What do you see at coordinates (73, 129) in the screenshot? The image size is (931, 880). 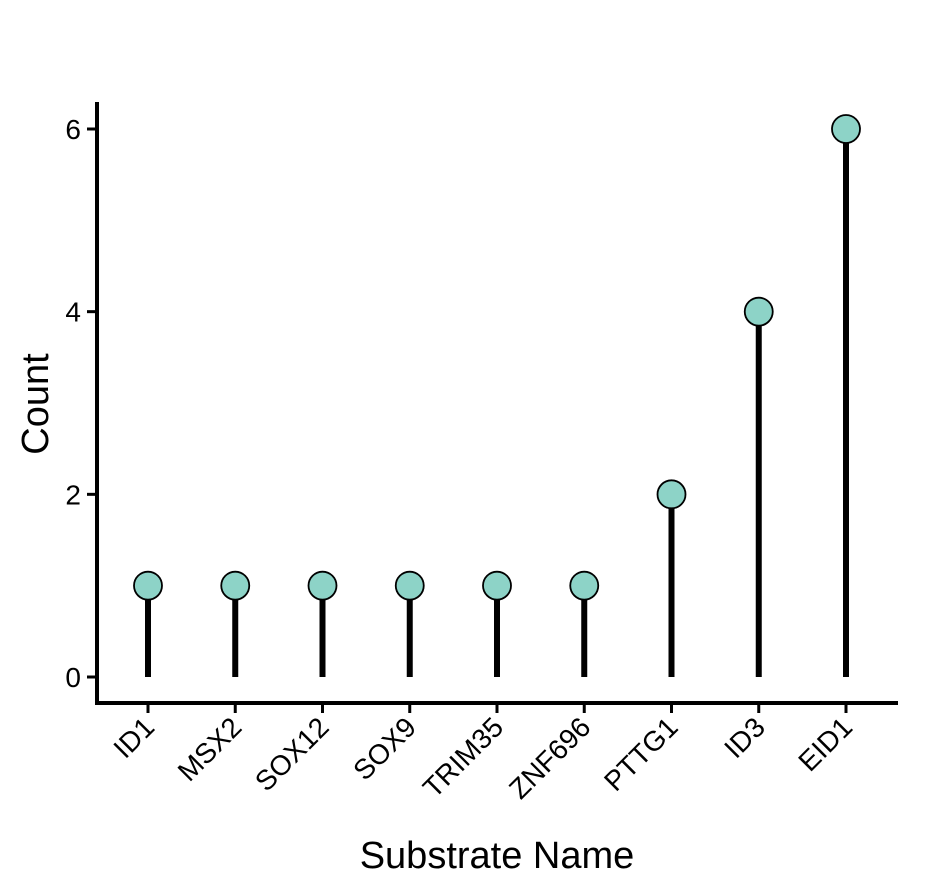 I see `y-tick-label: 6` at bounding box center [73, 129].